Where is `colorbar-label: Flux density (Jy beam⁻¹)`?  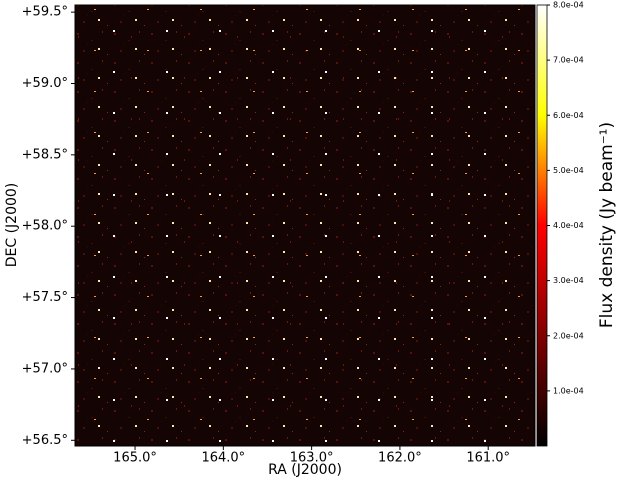 colorbar-label: Flux density (Jy beam⁻¹) is located at coordinates (607, 225).